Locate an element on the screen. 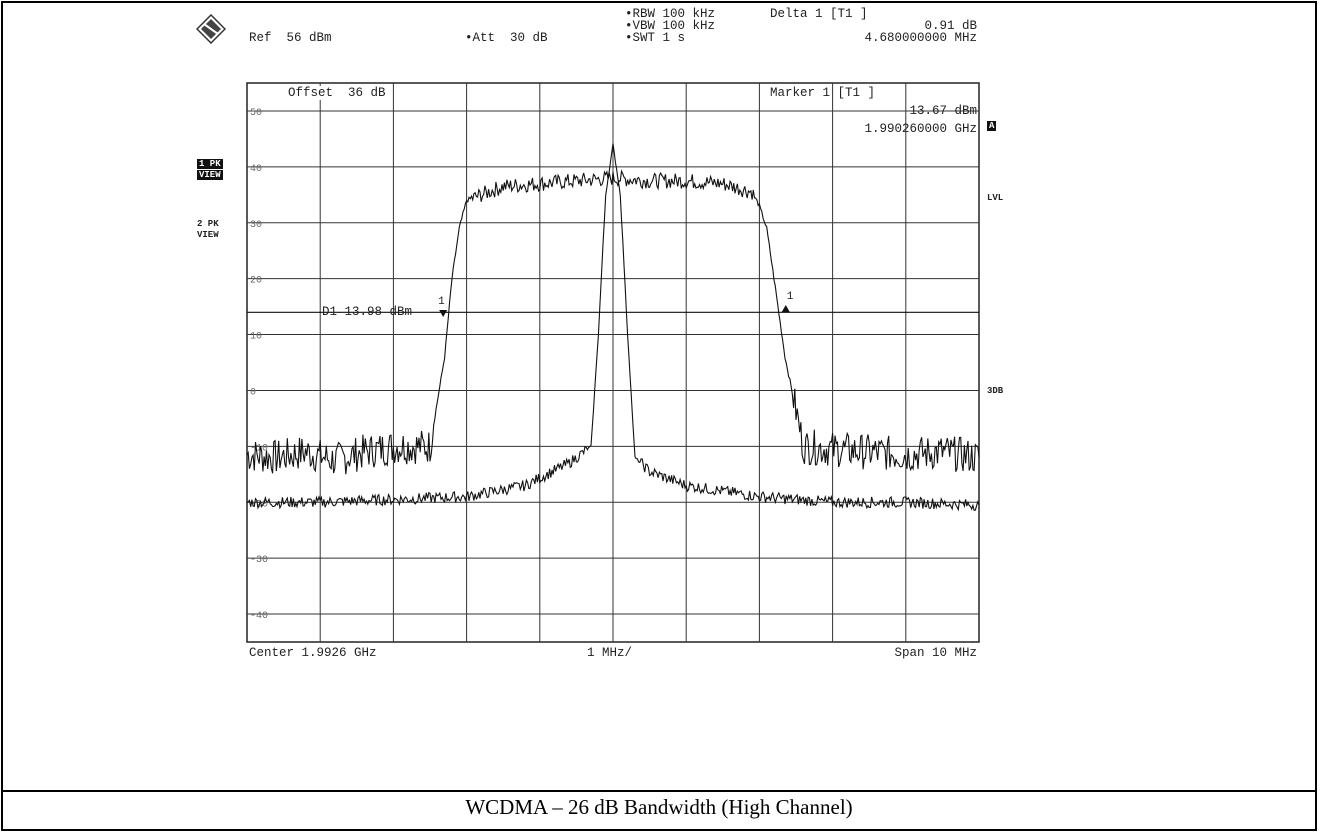 The height and width of the screenshot is (835, 1323). marker-value: 13.67 dBm is located at coordinates (943, 111).